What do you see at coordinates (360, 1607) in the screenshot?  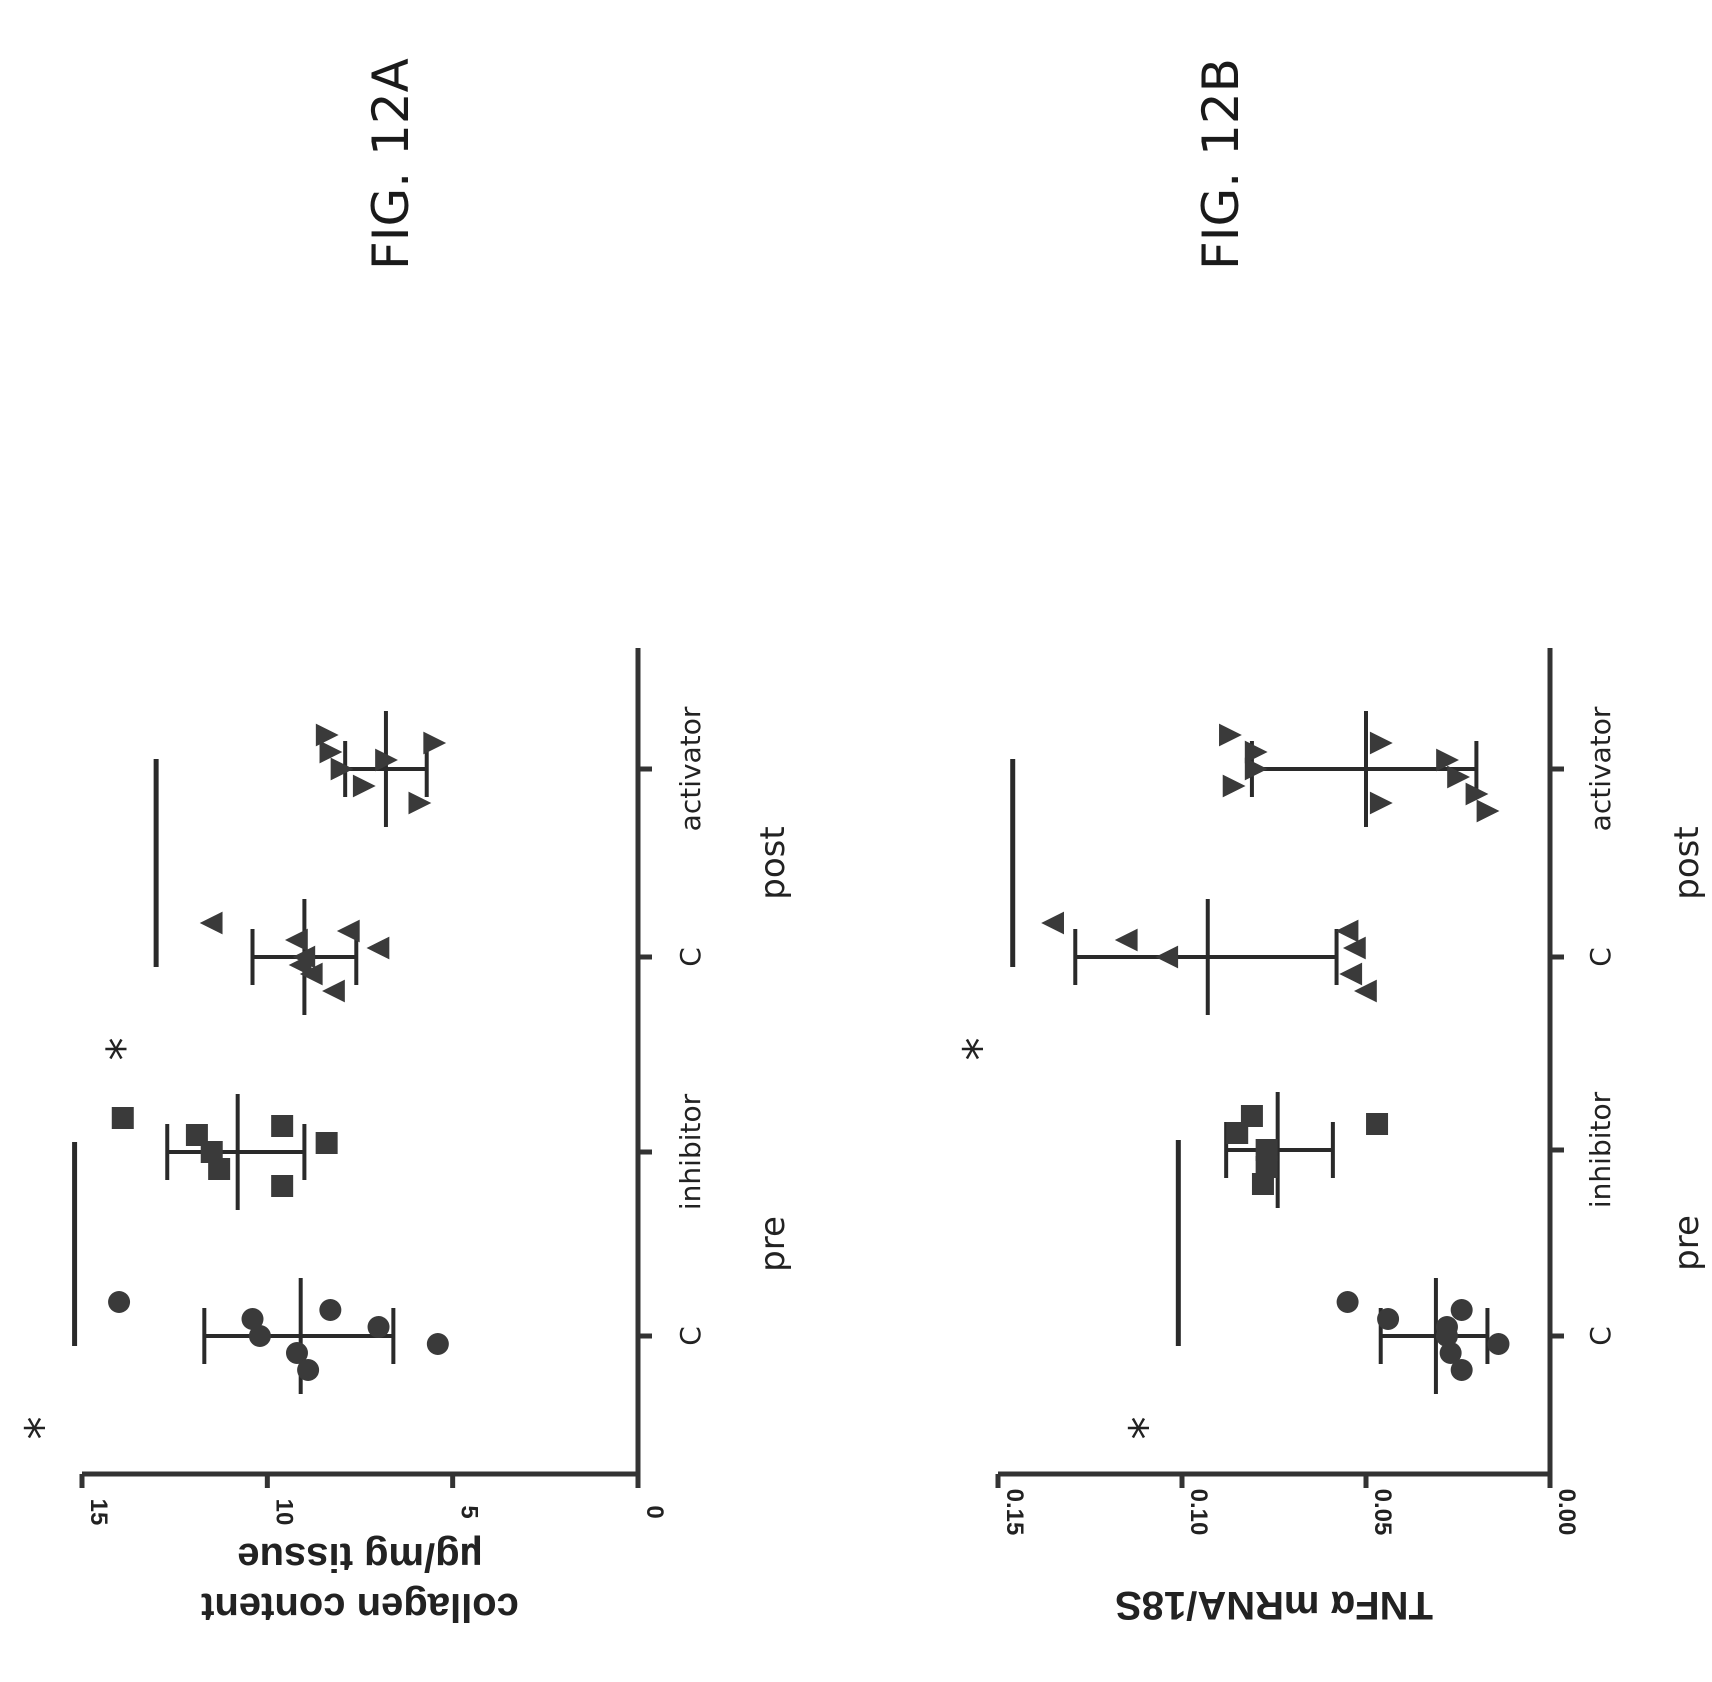 I see `value-axis-title: collagen content` at bounding box center [360, 1607].